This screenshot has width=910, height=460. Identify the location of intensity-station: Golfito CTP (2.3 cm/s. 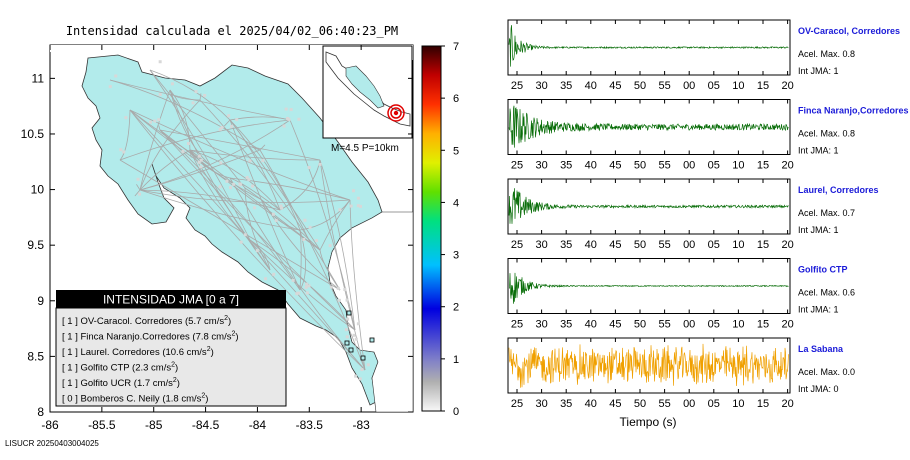
(125, 368).